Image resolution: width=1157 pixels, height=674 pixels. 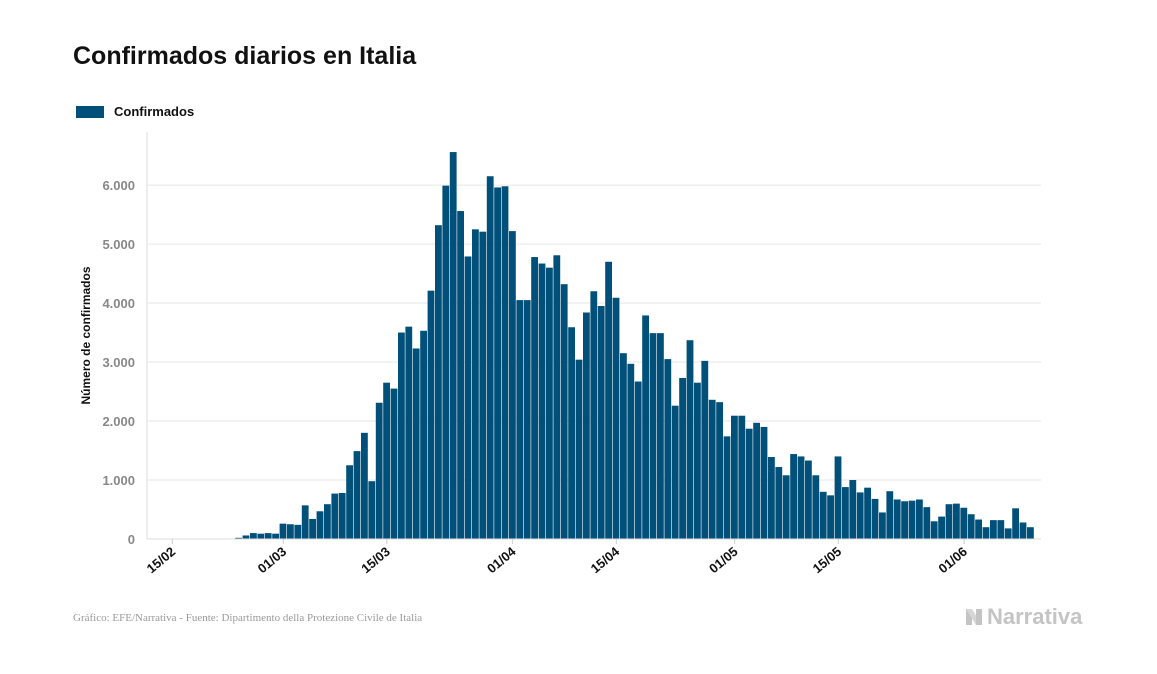 What do you see at coordinates (974, 617) in the screenshot?
I see `narrativa-logo-icon` at bounding box center [974, 617].